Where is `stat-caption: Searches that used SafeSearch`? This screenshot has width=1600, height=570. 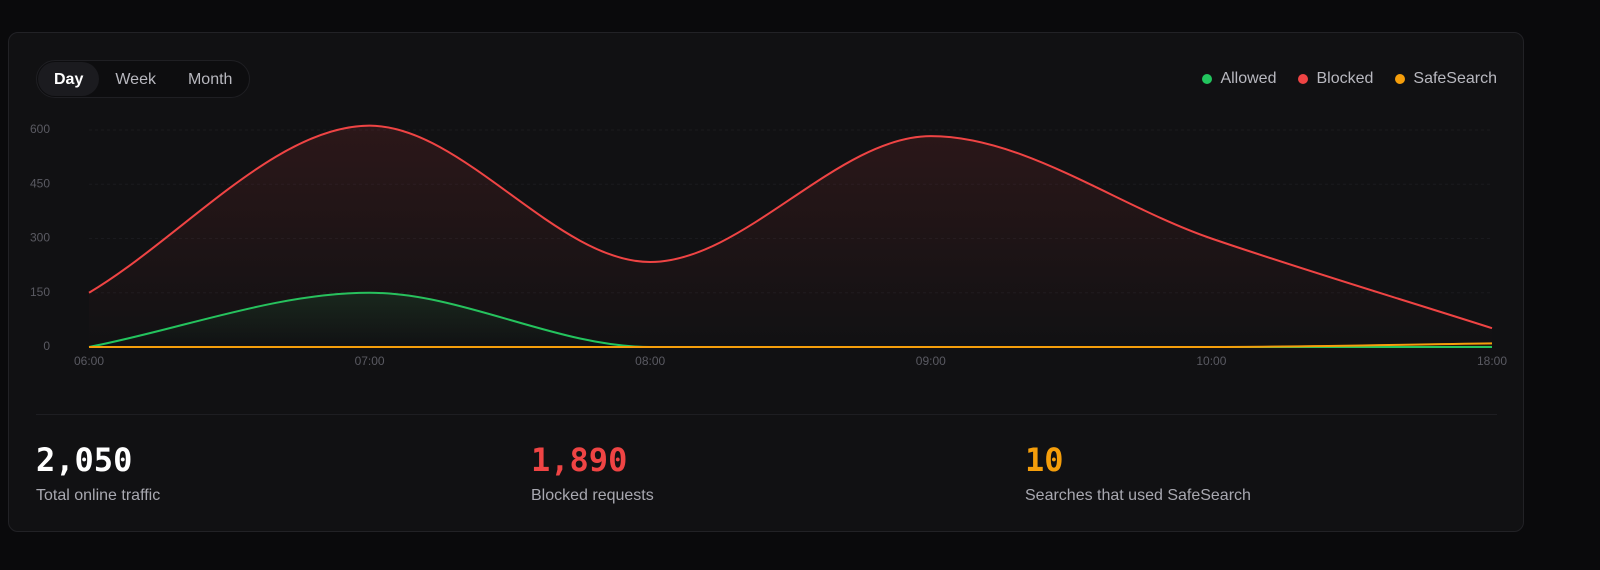 stat-caption: Searches that used SafeSearch is located at coordinates (1138, 495).